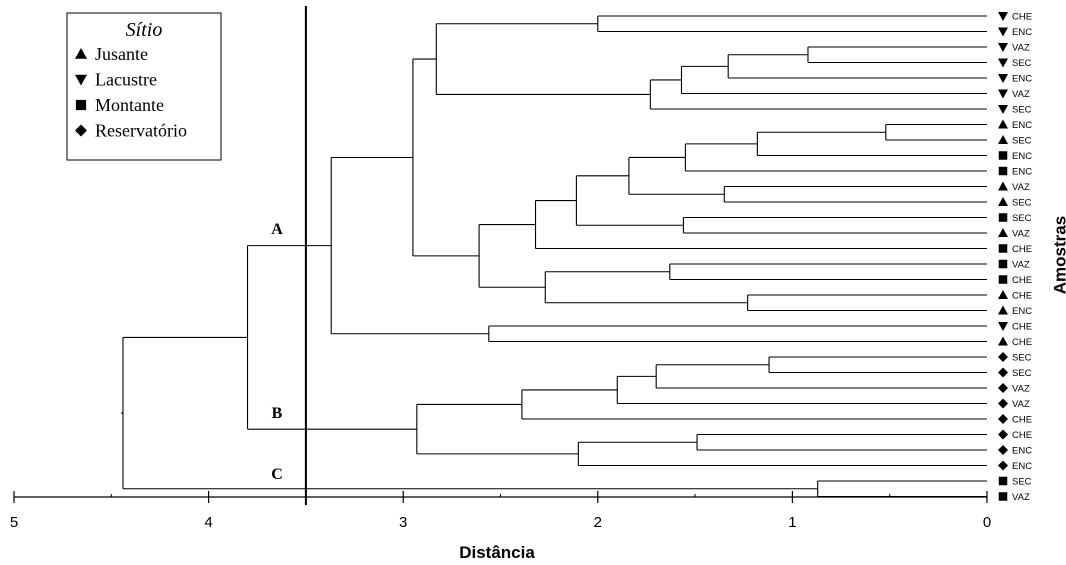 The width and height of the screenshot is (1066, 565). Describe the element at coordinates (121, 54) in the screenshot. I see `legend-entry-label: Jusante` at that location.